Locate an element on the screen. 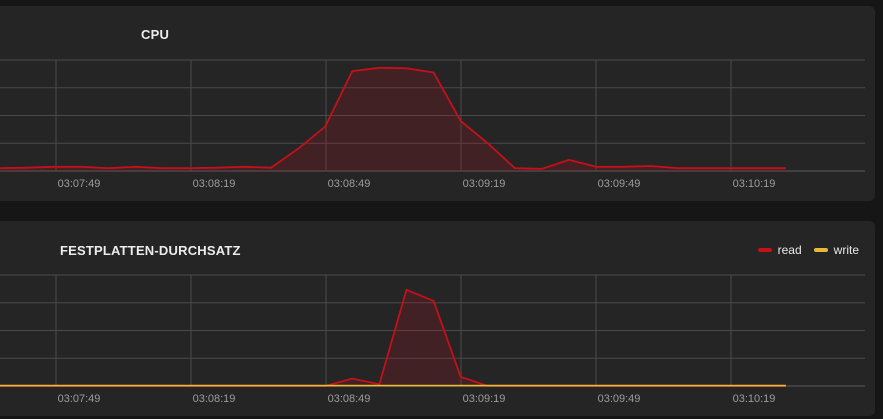  cpu-chart-title: CPU is located at coordinates (155, 34).